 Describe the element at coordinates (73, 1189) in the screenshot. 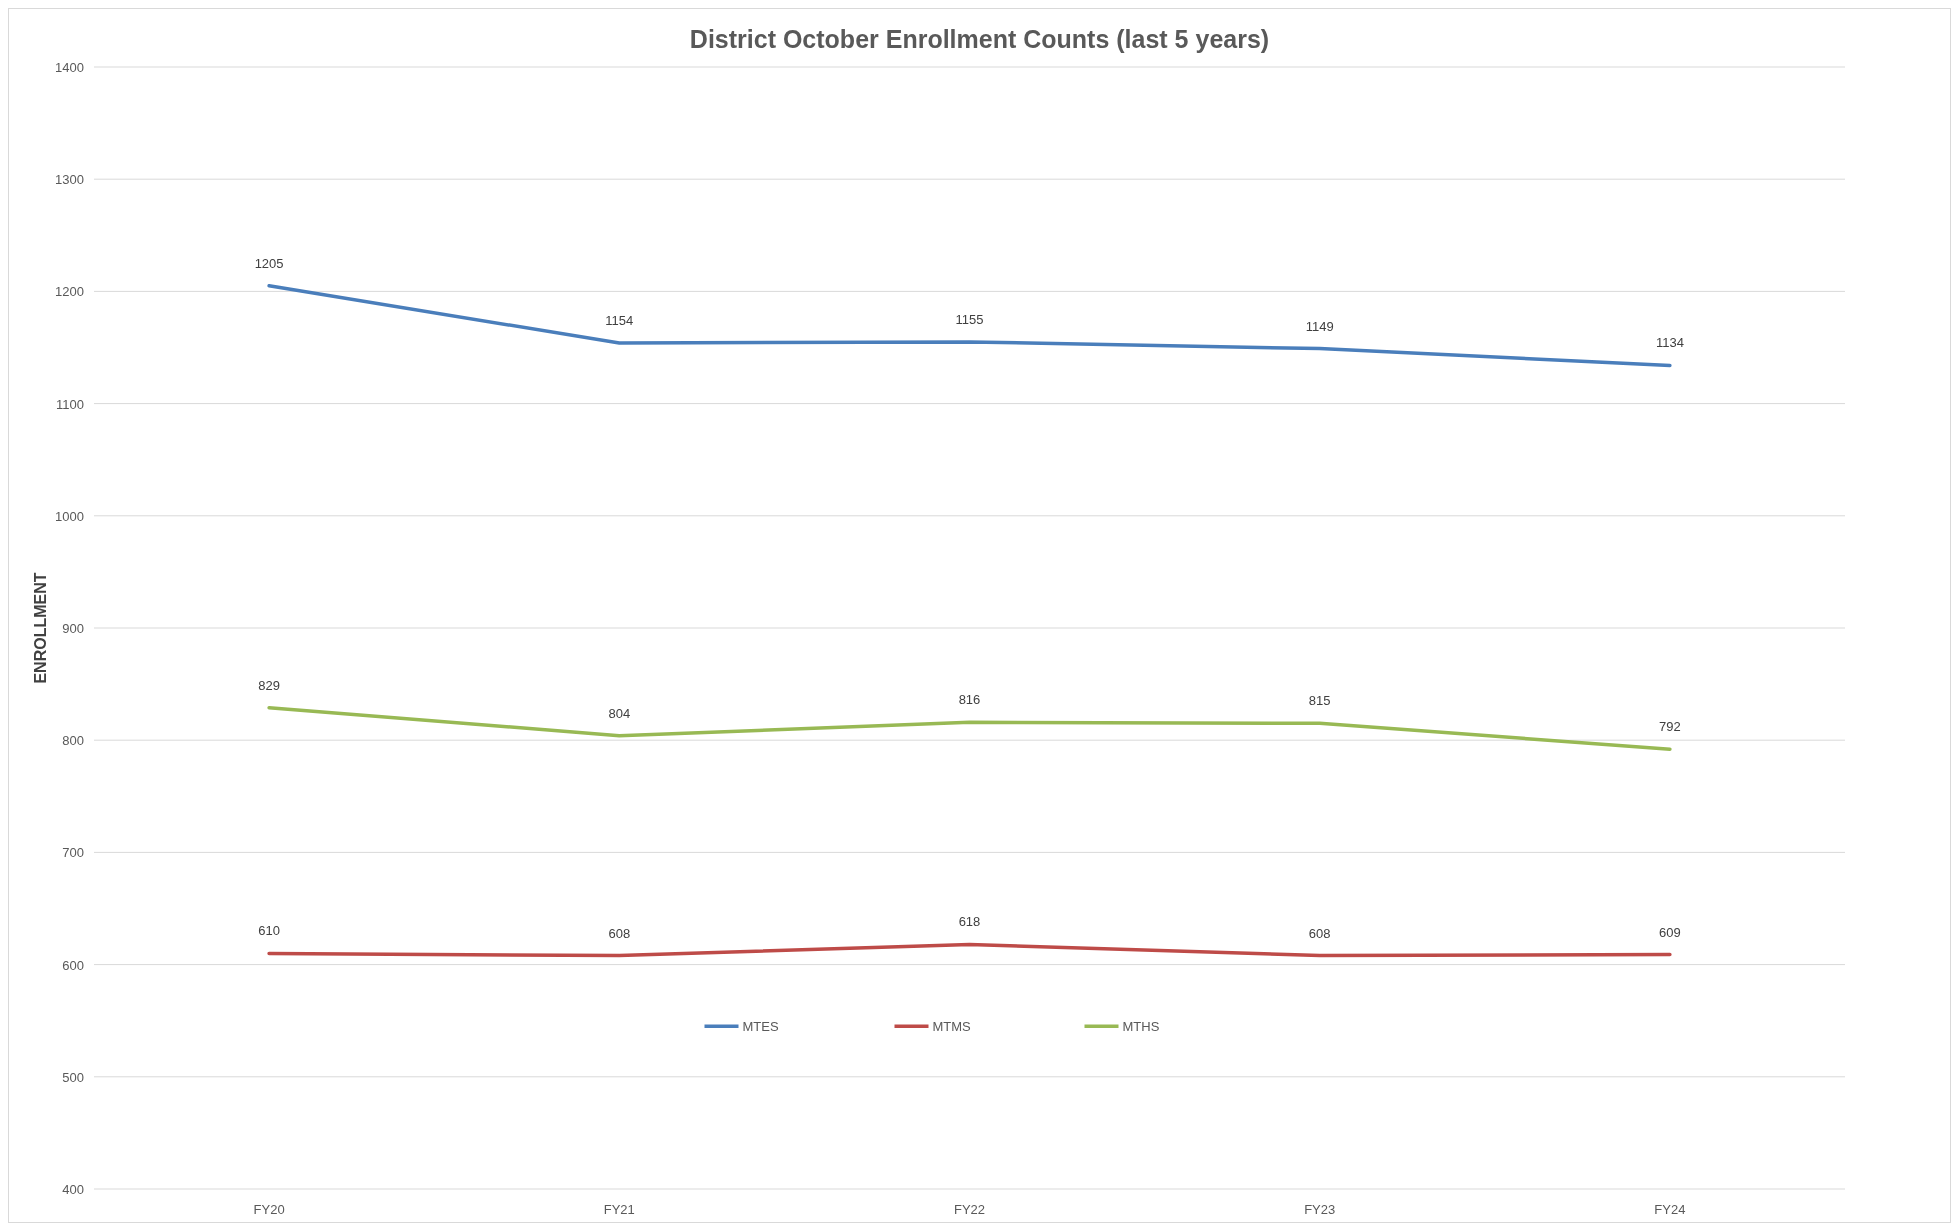

I see `y-tick-label: 400` at that location.